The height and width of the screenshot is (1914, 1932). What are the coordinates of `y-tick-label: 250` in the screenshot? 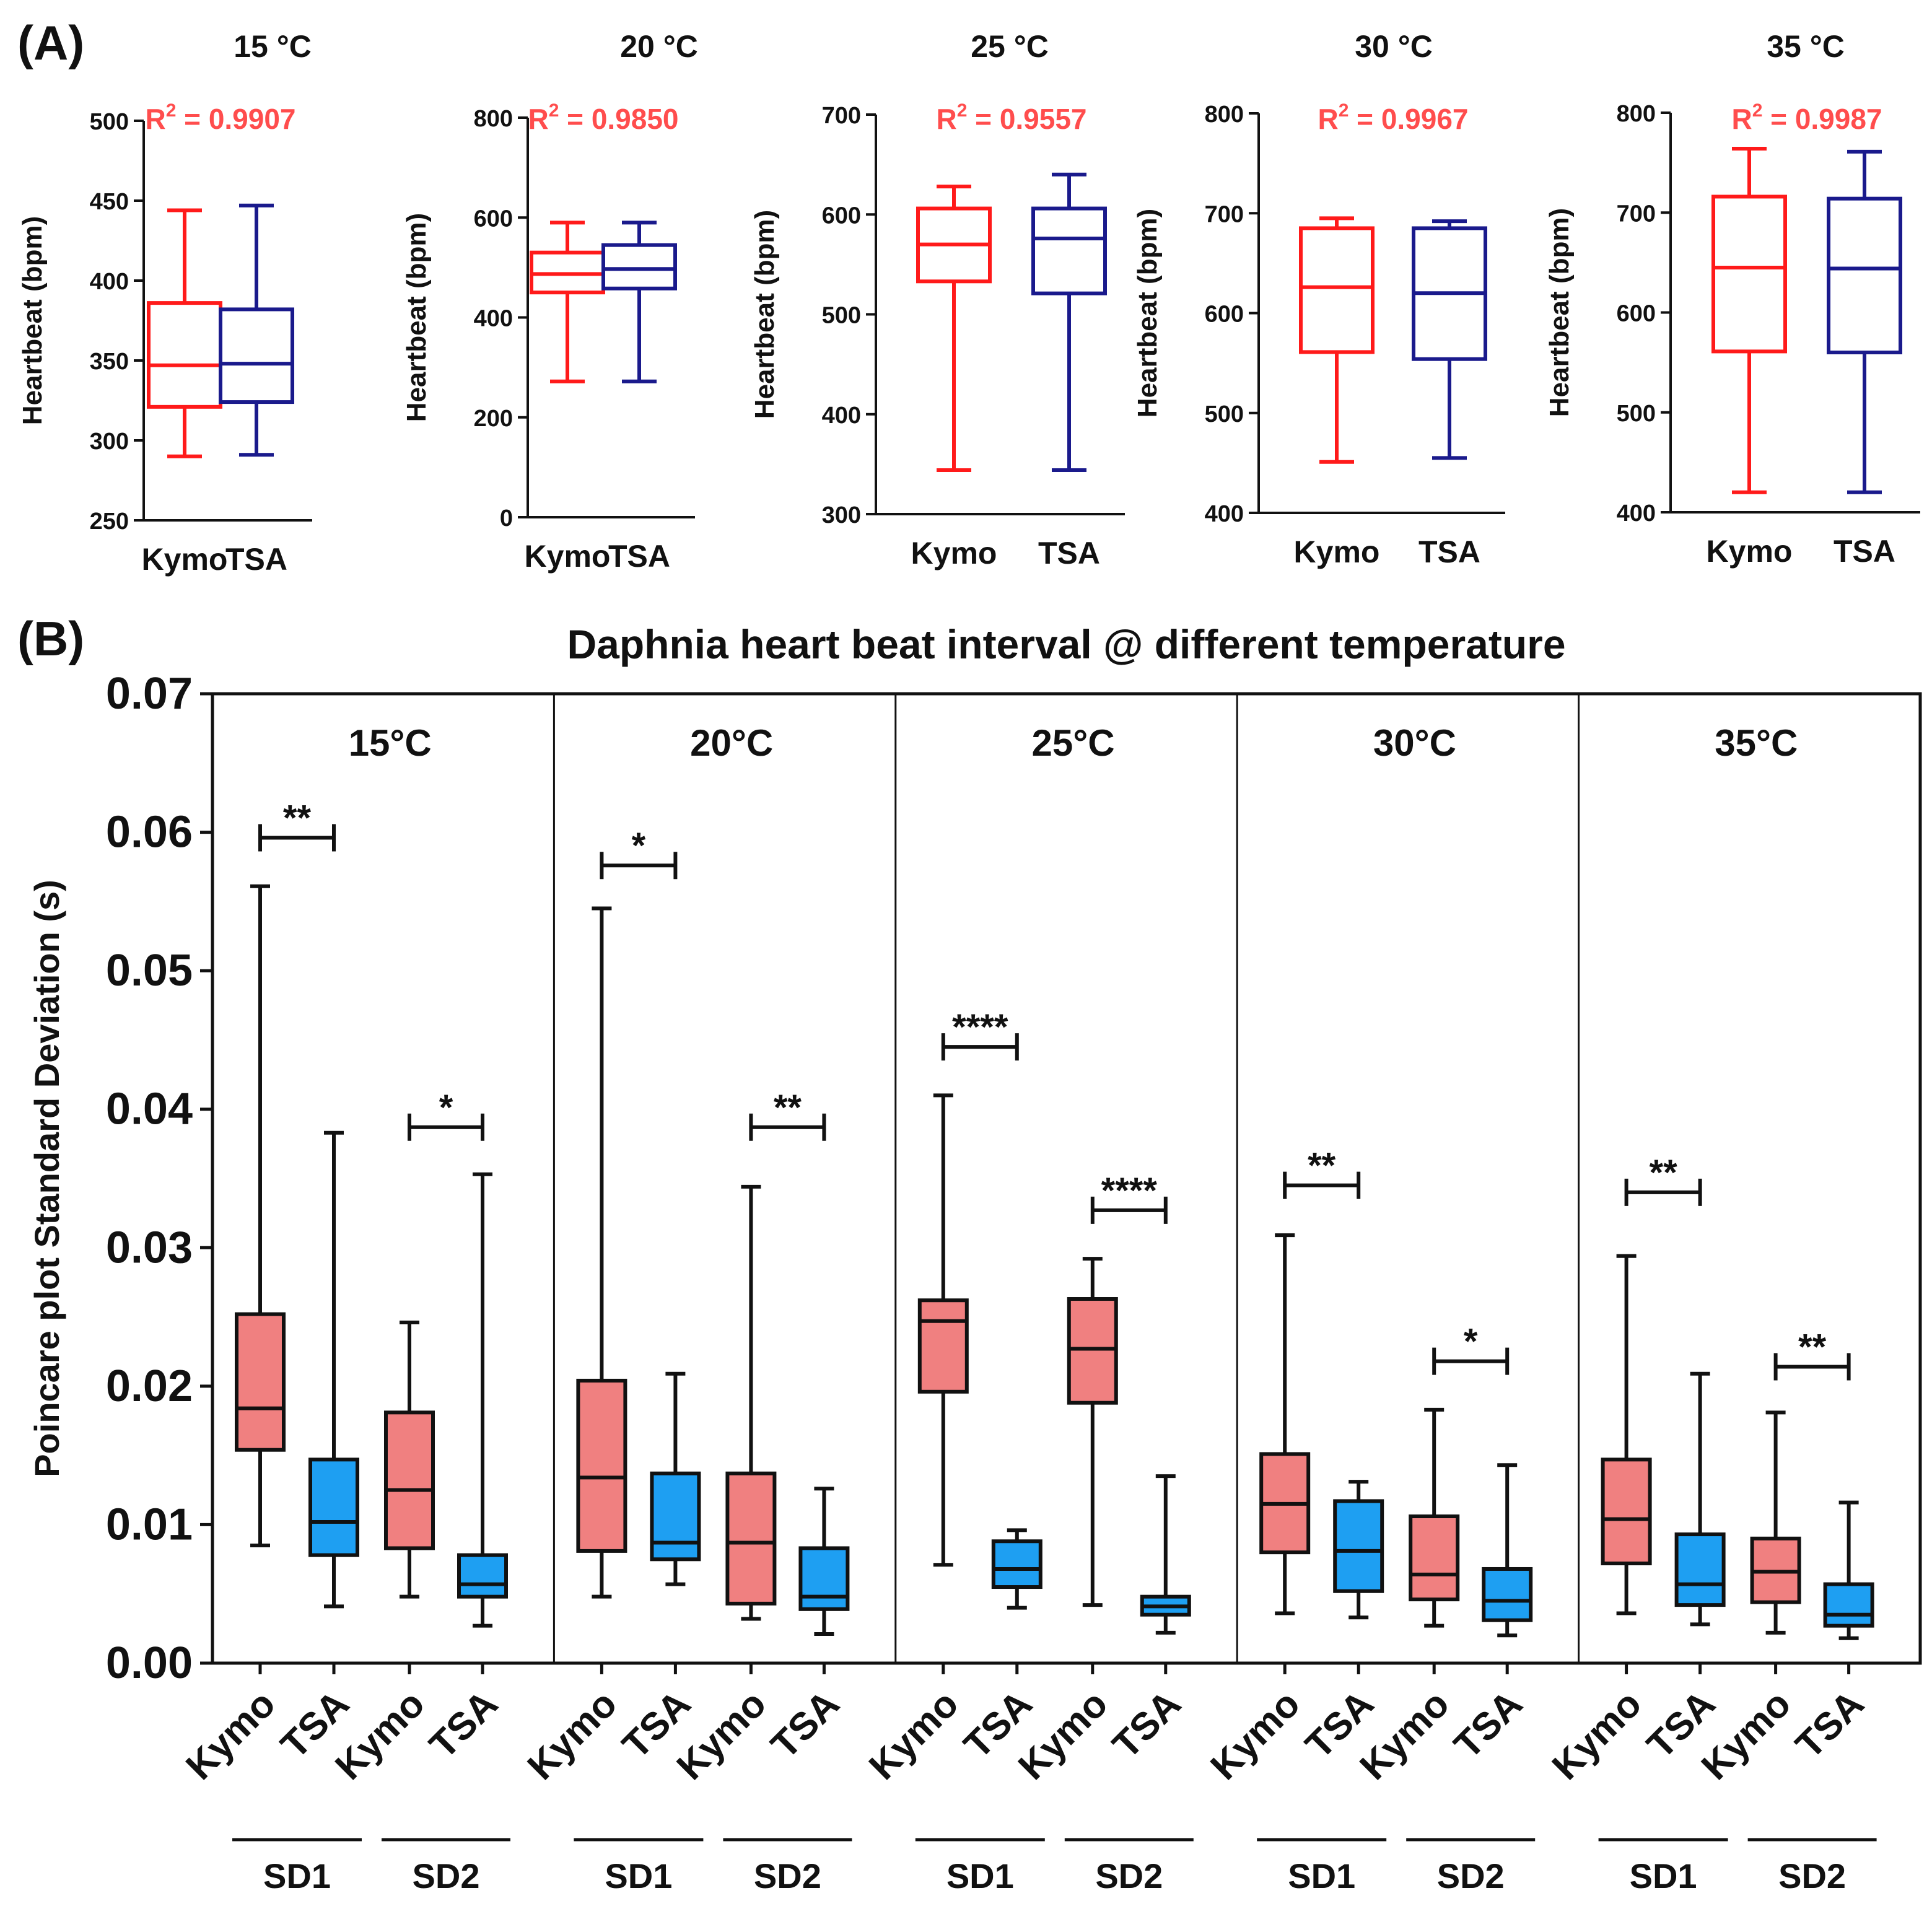 It's located at (109, 522).